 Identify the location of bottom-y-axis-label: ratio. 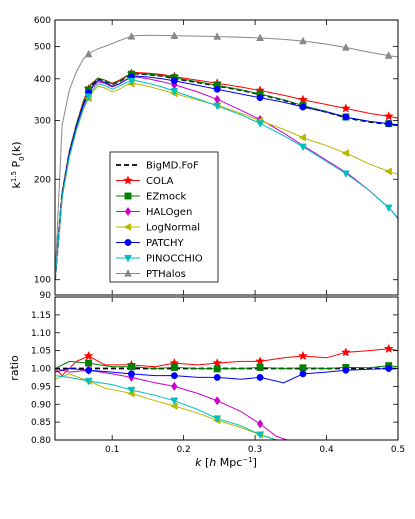
(14, 368).